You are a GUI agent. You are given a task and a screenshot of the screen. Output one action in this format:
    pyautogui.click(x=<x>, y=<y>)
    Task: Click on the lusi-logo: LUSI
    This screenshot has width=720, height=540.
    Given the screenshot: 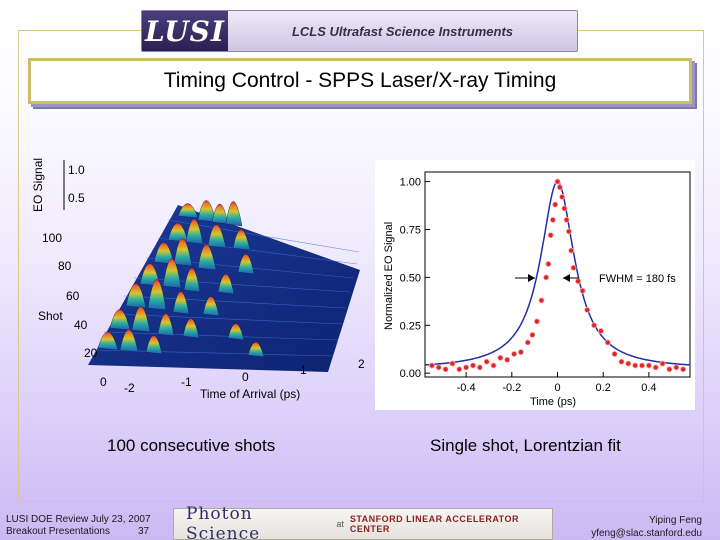 What is the action you would take?
    pyautogui.click(x=185, y=31)
    